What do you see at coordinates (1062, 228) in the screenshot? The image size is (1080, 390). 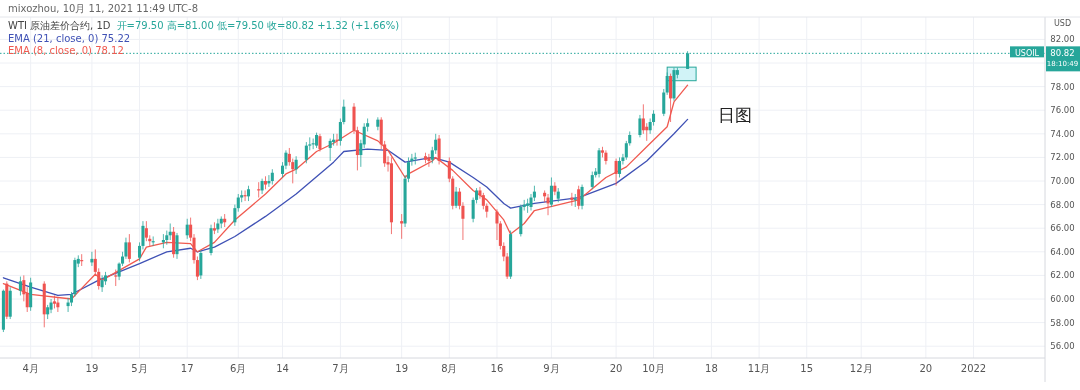 I see `y-tick-label: 66.00` at bounding box center [1062, 228].